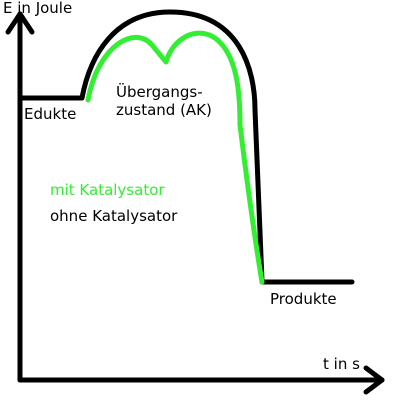  I want to click on transition-state-line-2: zustand (AK), so click(164, 110).